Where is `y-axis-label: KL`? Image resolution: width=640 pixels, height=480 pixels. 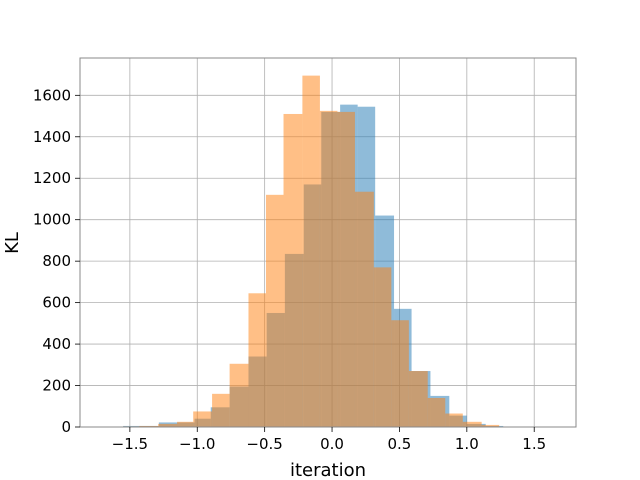 y-axis-label: KL is located at coordinates (12, 243).